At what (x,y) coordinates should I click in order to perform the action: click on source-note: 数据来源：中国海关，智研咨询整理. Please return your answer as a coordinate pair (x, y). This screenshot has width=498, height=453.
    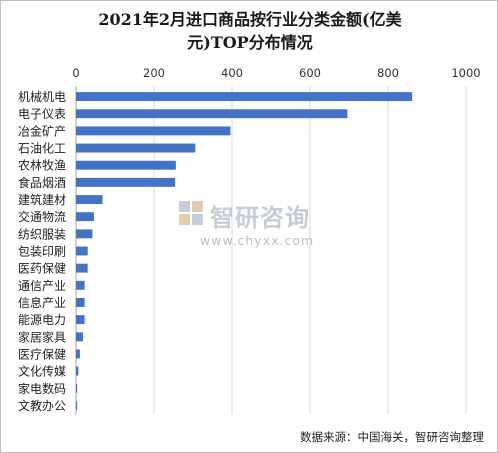
    Looking at the image, I should click on (392, 437).